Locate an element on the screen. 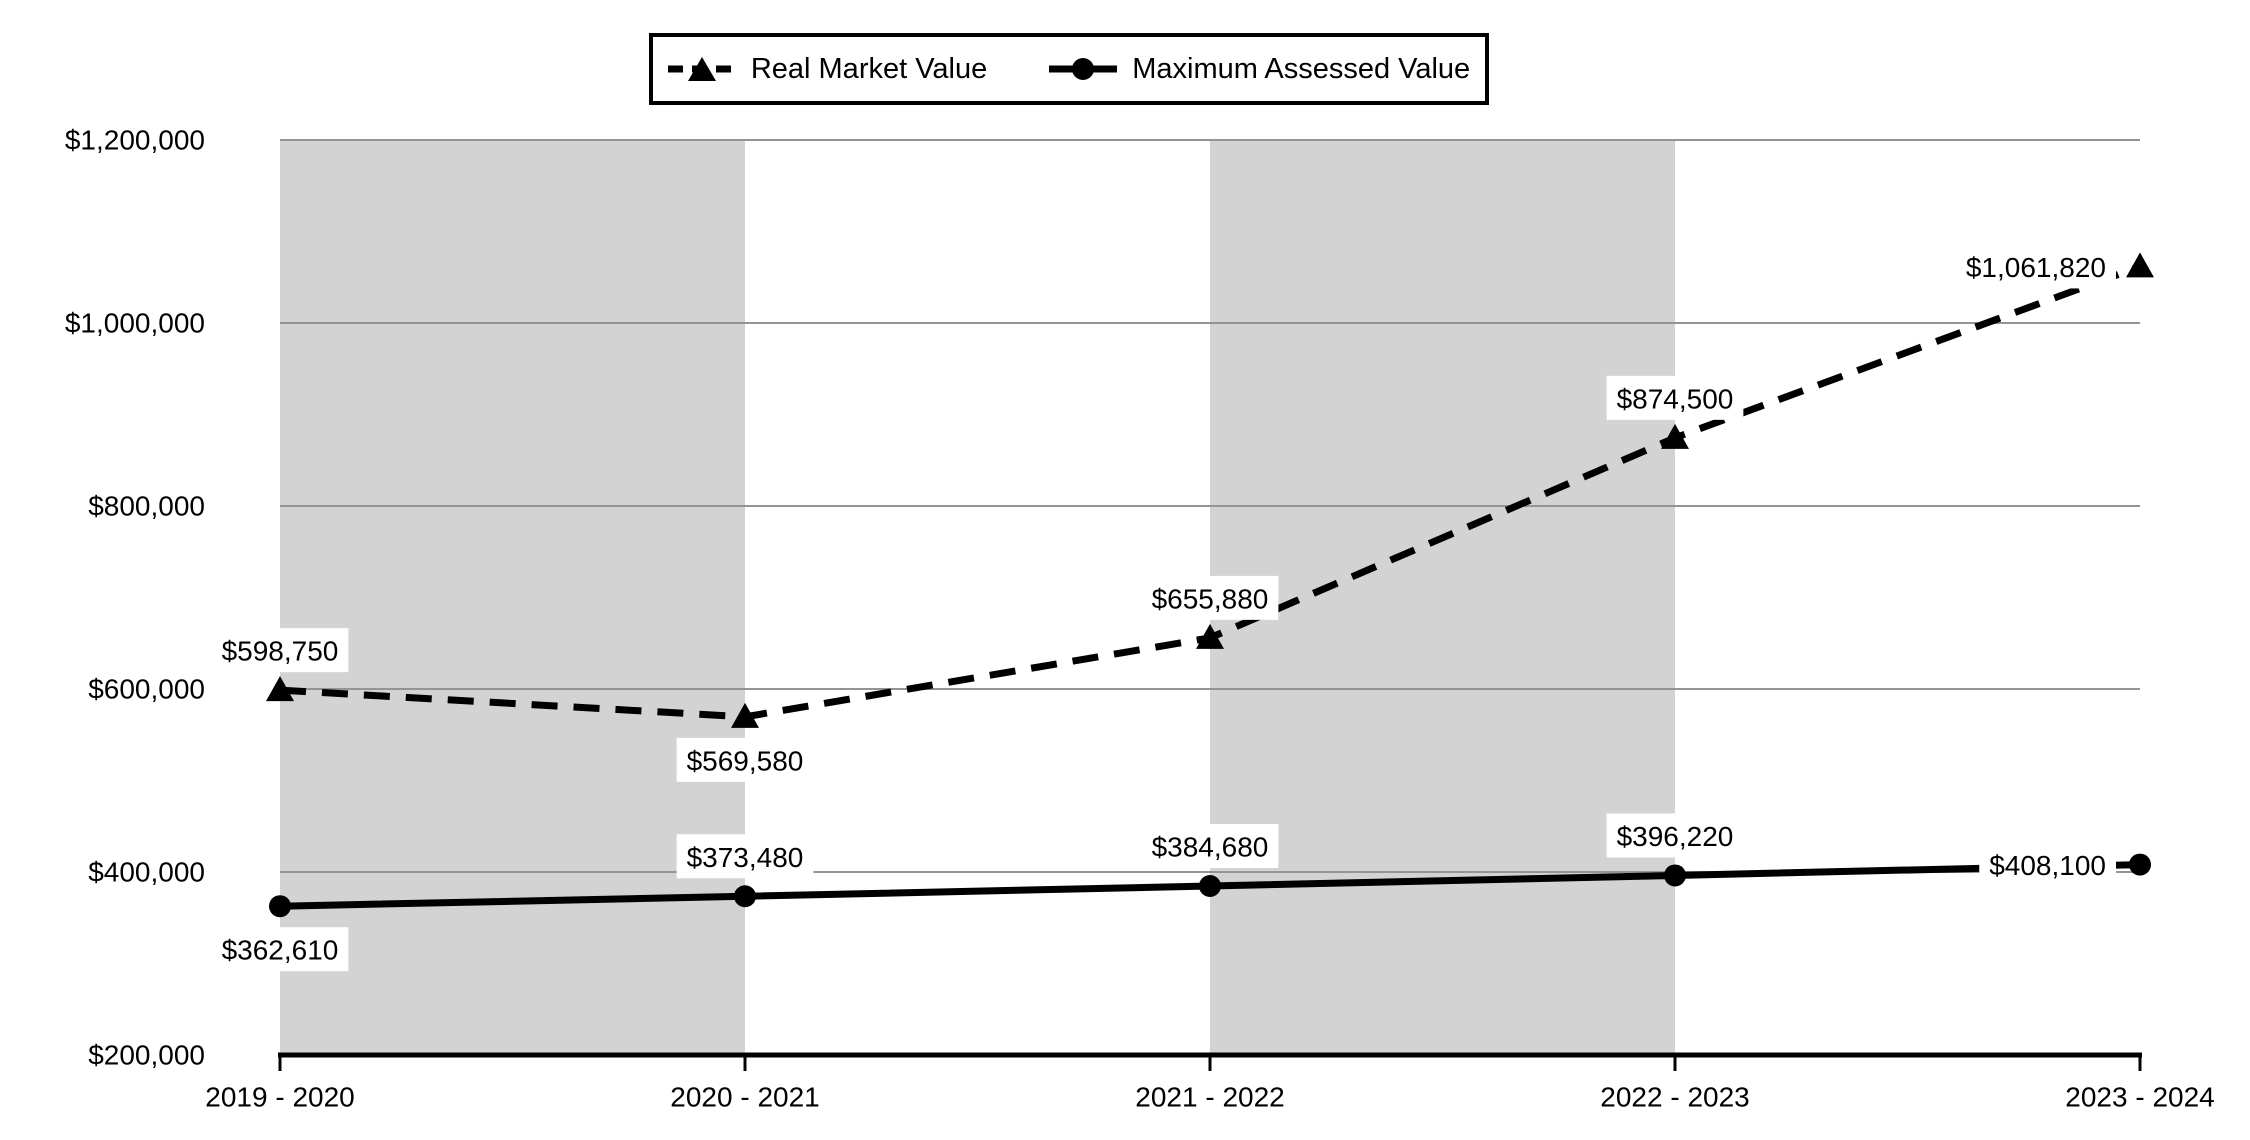 The height and width of the screenshot is (1140, 2250). data-label: $1,061,820 is located at coordinates (2035, 266).